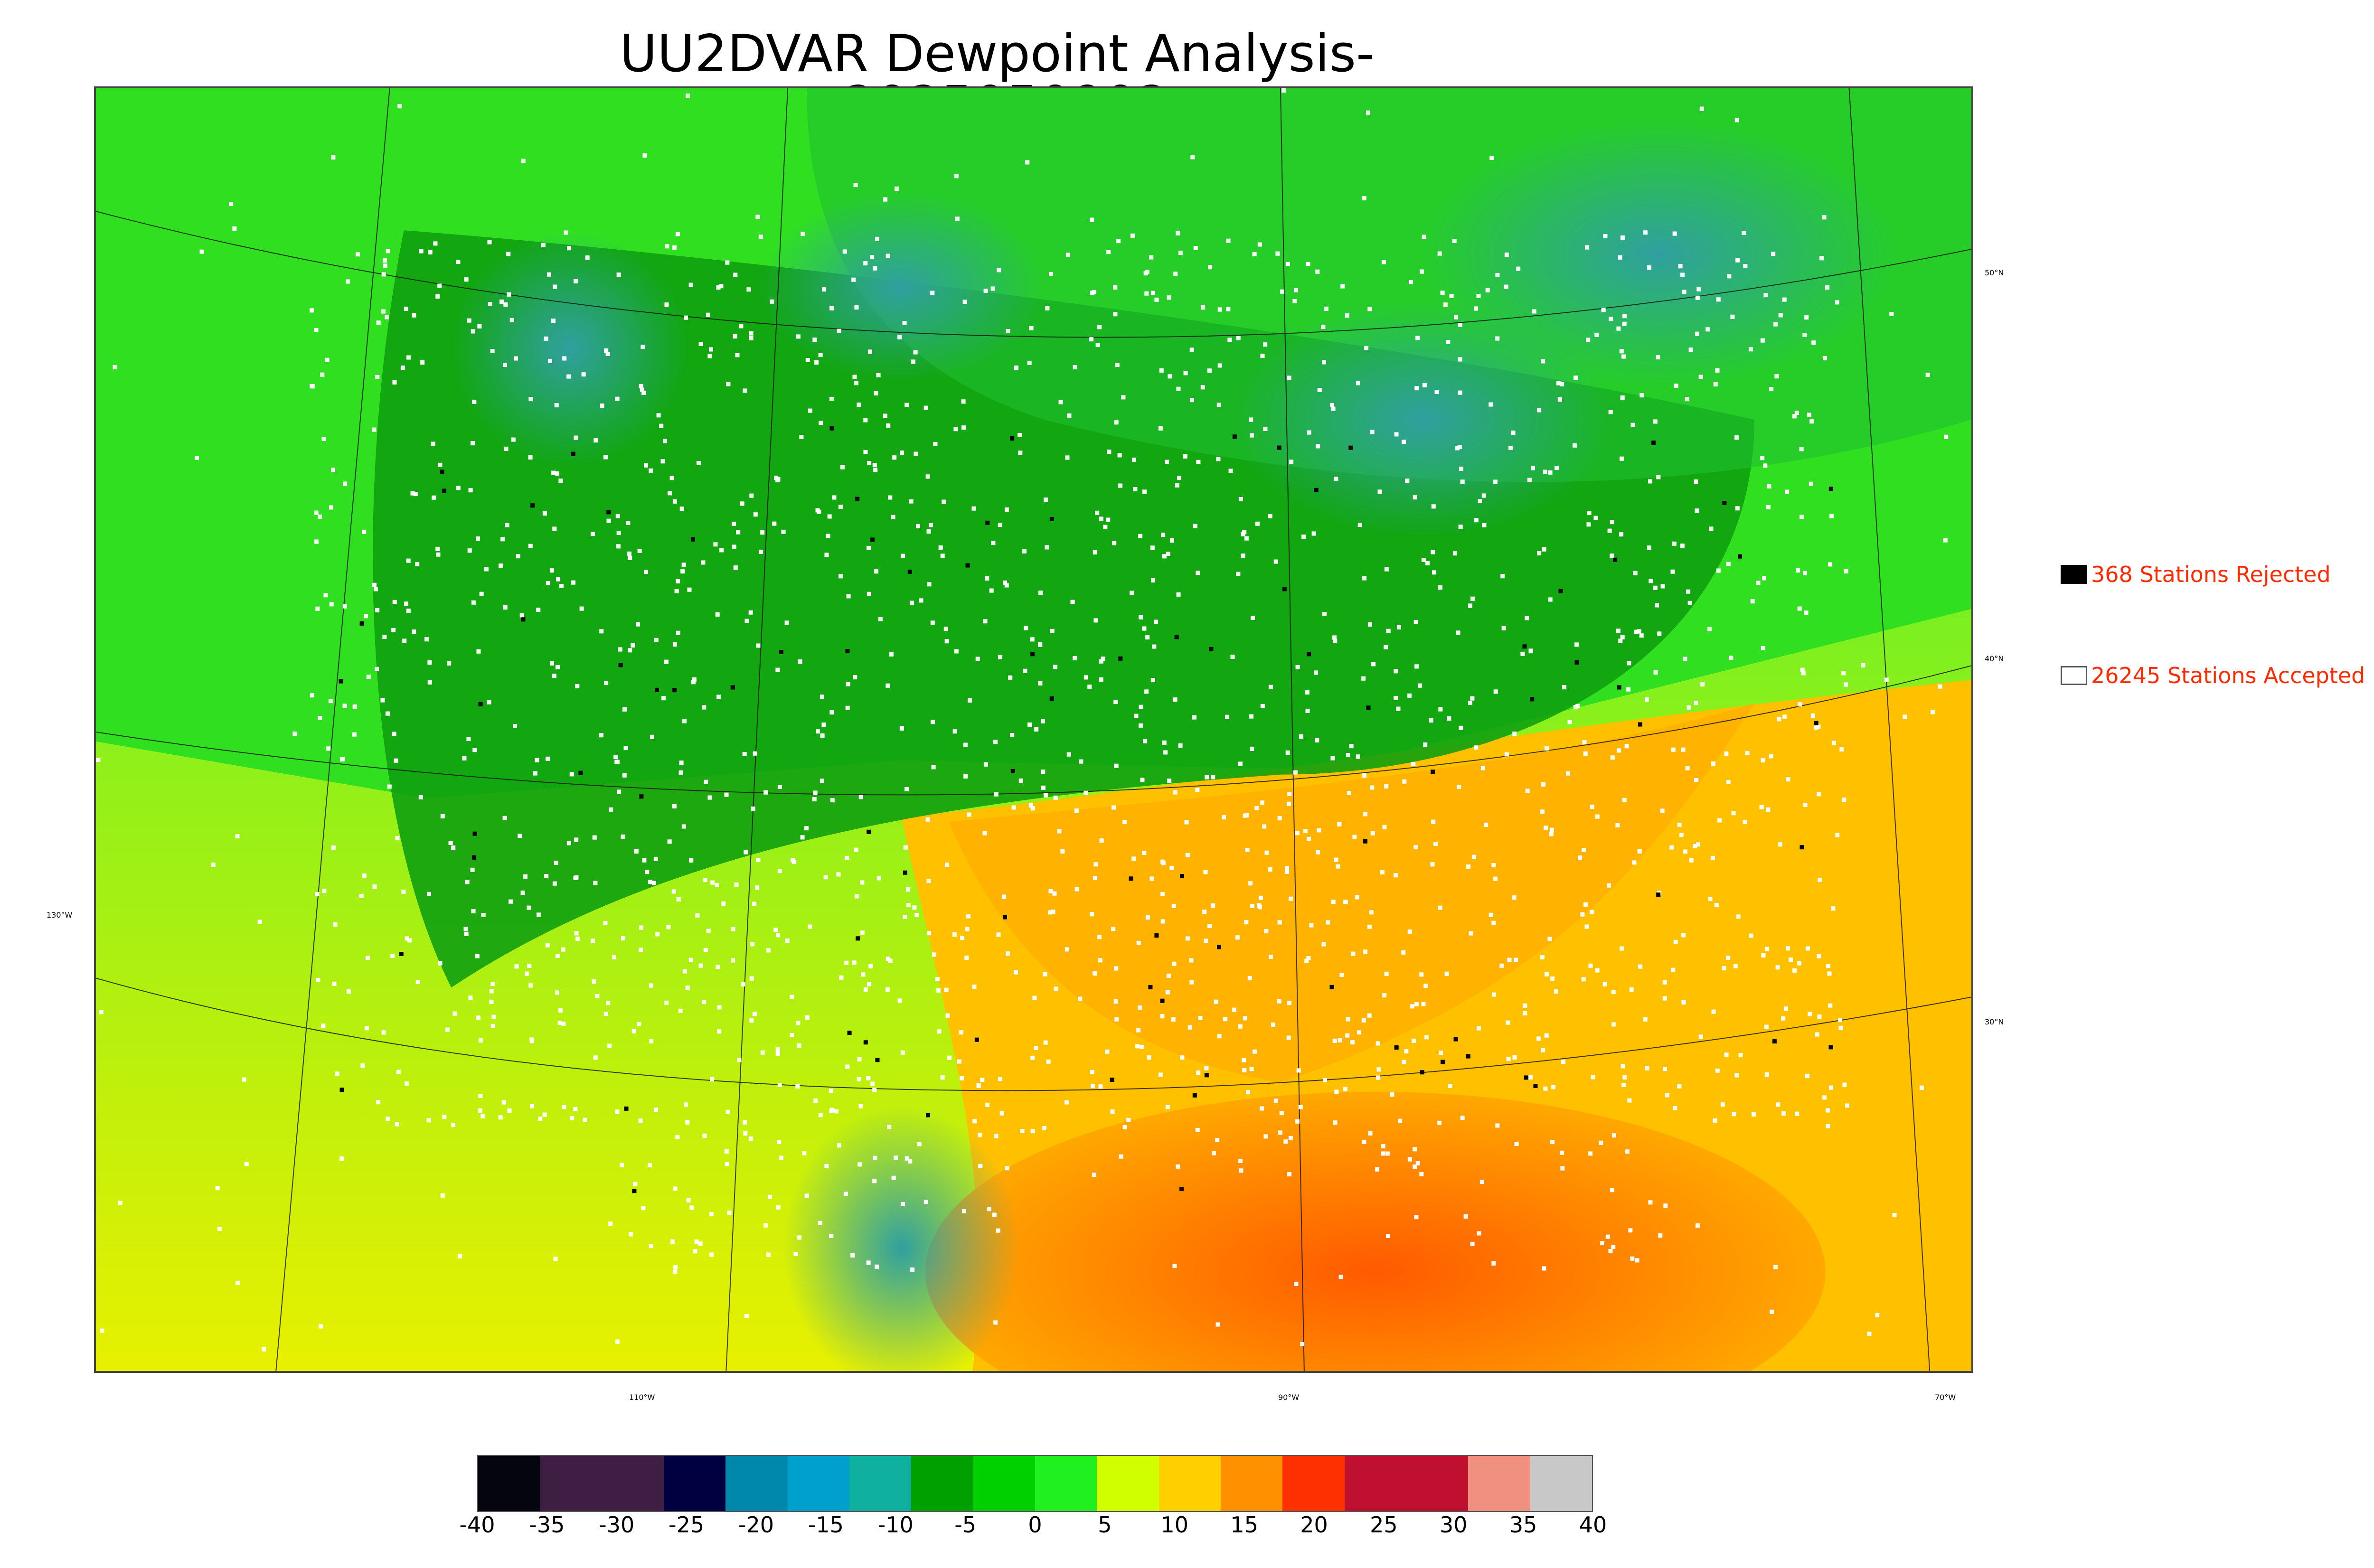 The width and height of the screenshot is (2374, 1568). Describe the element at coordinates (1523, 1525) in the screenshot. I see `colorbar-tick-label: 35` at that location.